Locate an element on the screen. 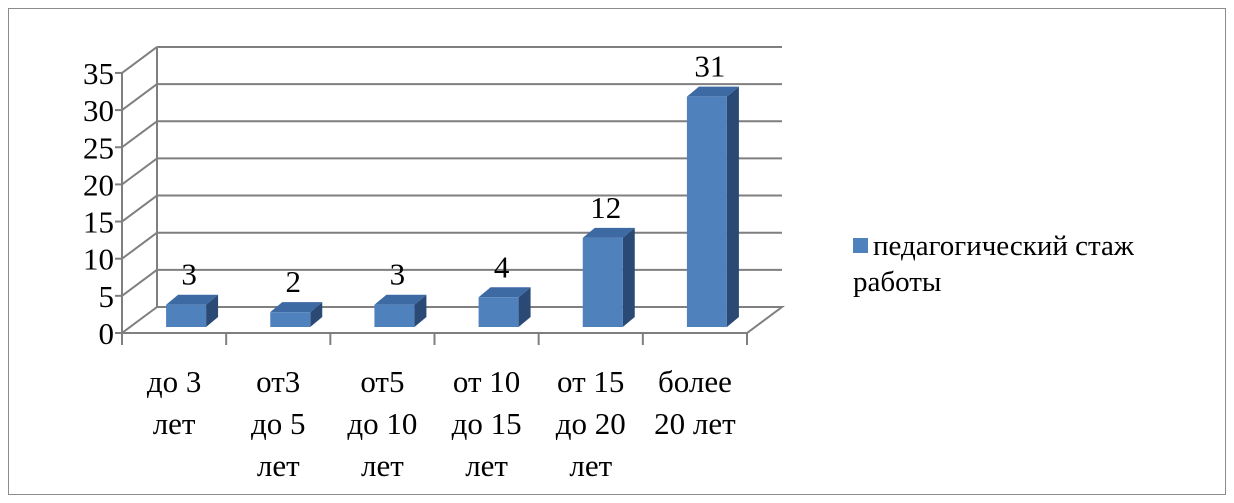  y-tick-label: 15 is located at coordinates (98, 222).